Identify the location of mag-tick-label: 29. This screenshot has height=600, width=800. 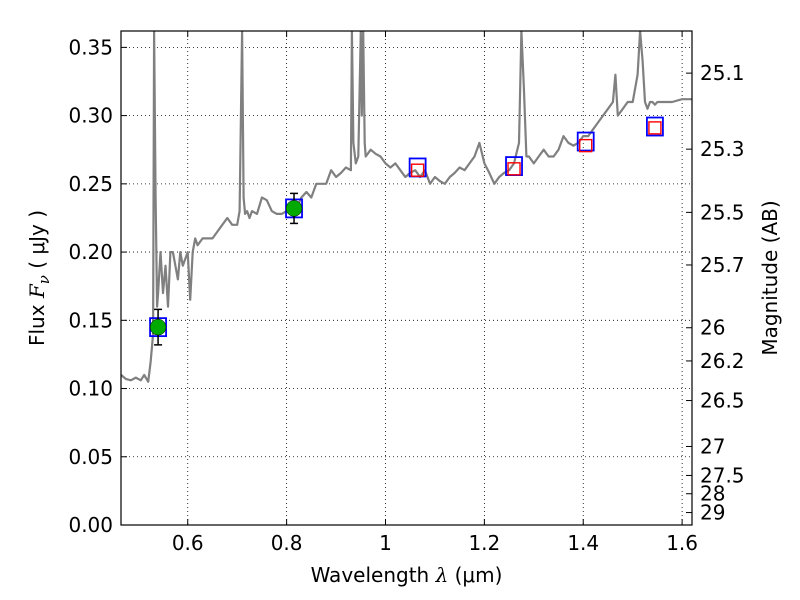
(712, 513).